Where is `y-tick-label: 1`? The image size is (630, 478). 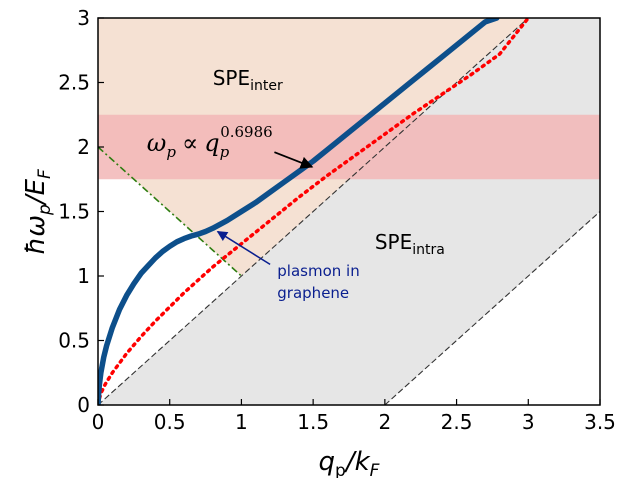 y-tick-label: 1 is located at coordinates (83, 276).